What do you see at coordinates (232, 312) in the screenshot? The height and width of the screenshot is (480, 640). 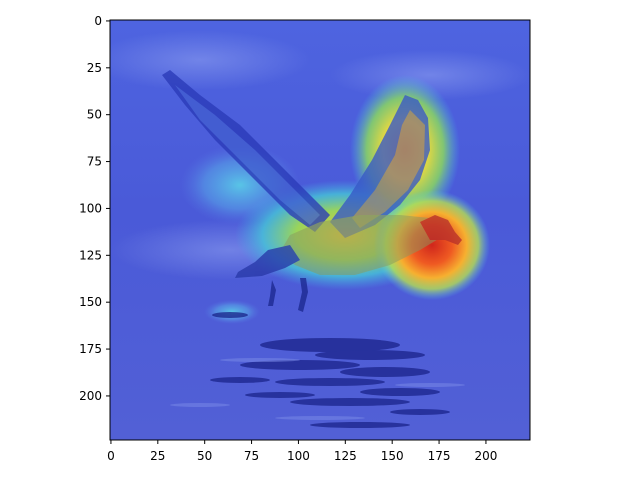 I see `cool-glow-splash` at bounding box center [232, 312].